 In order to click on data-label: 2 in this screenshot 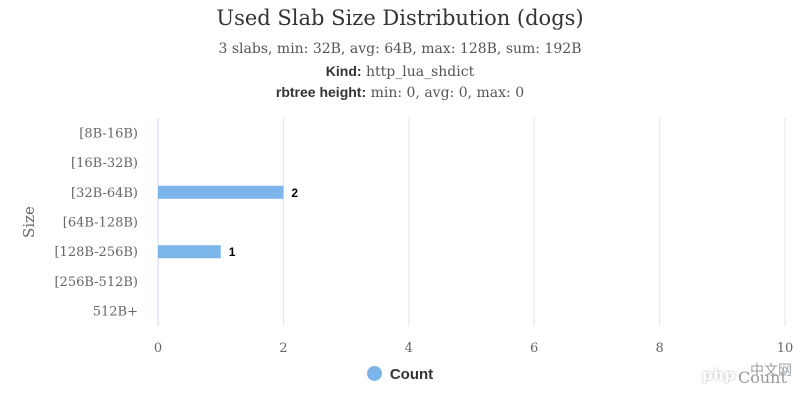, I will do `click(294, 193)`.